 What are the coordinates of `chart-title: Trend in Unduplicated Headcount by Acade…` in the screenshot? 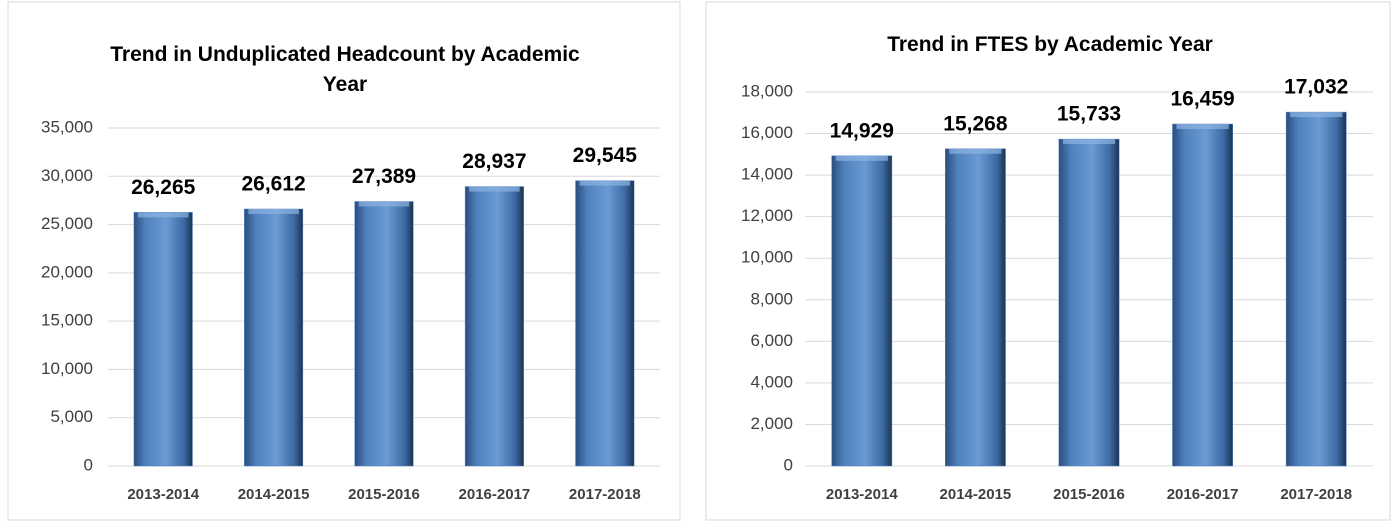 It's located at (345, 69).